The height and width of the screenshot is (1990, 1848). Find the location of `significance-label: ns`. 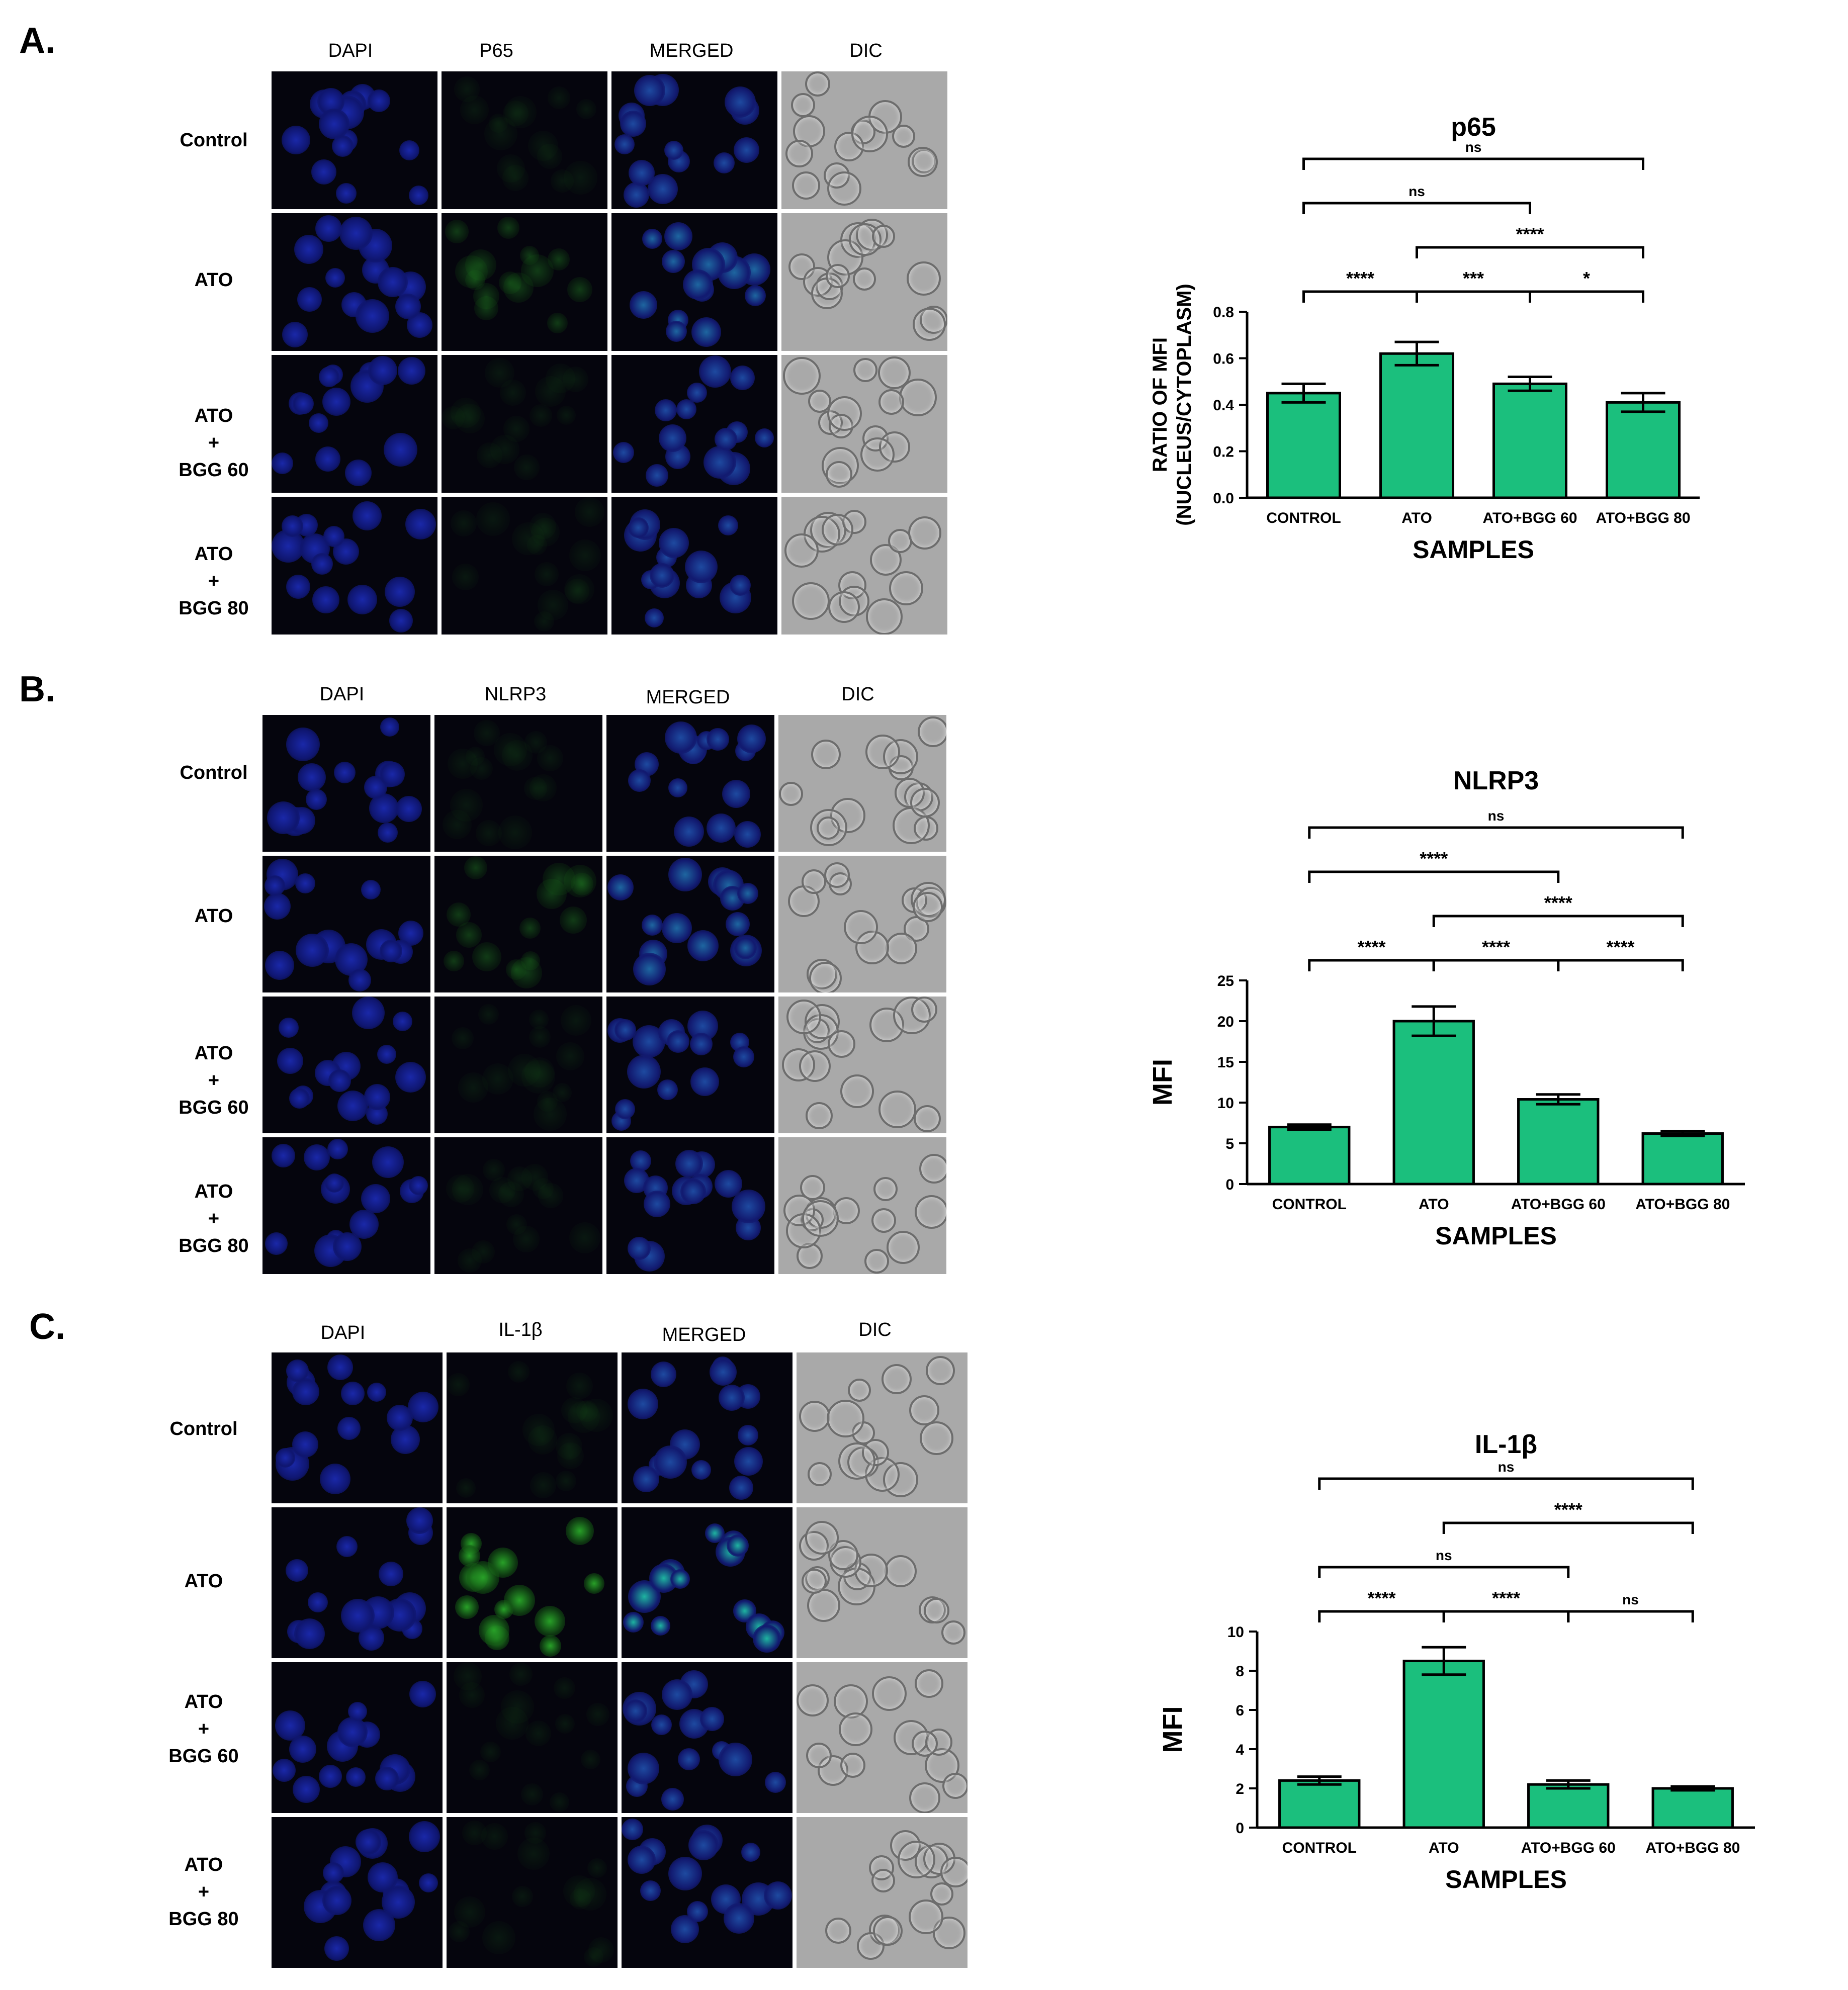

significance-label: ns is located at coordinates (1444, 1555).